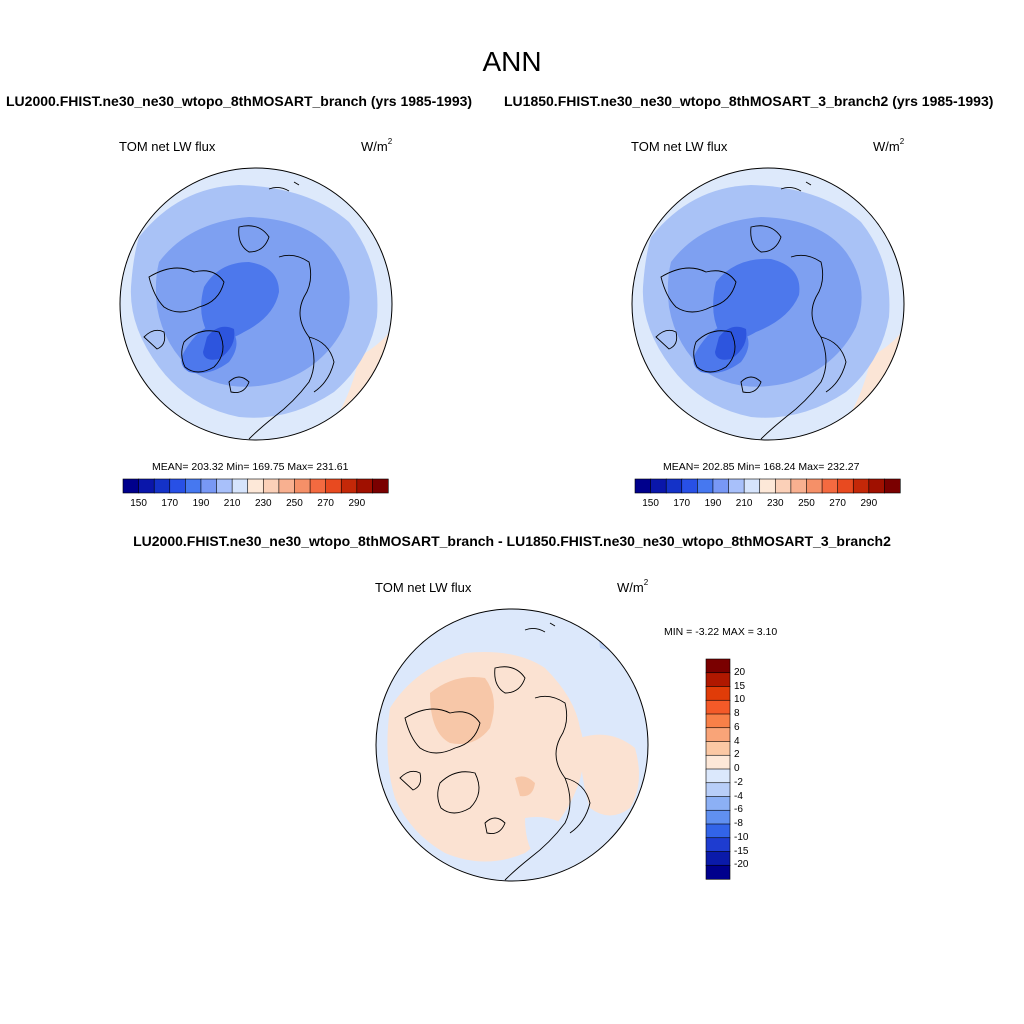  Describe the element at coordinates (737, 713) in the screenshot. I see `diff-colorbar-tick-label: 8` at that location.